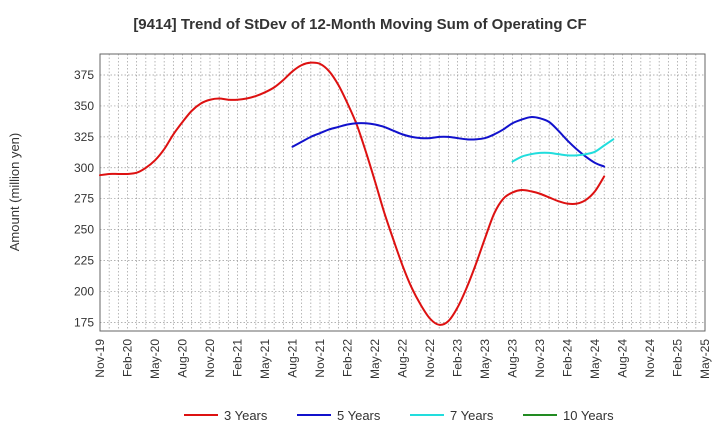  What do you see at coordinates (155, 359) in the screenshot?
I see `x-tick-label: May-20` at bounding box center [155, 359].